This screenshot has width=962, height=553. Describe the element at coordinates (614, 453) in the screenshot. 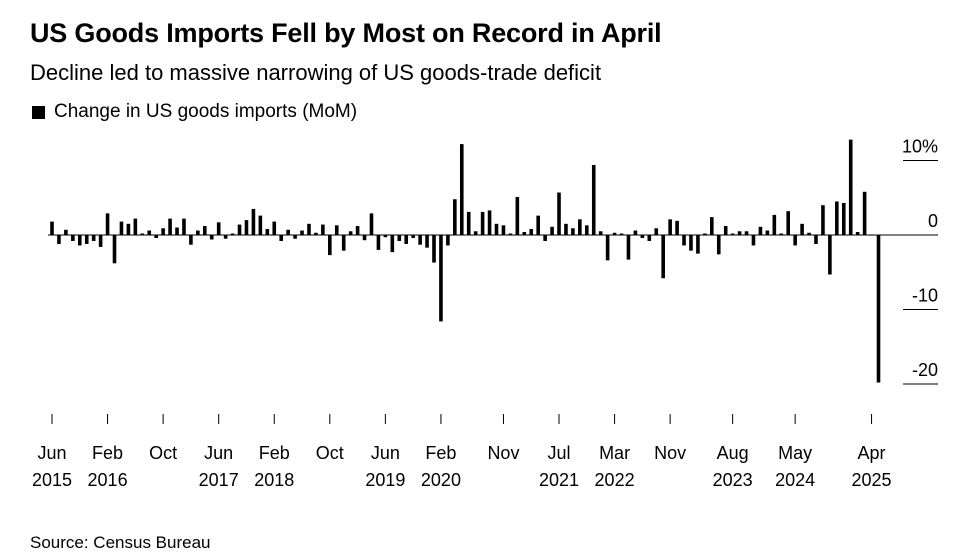

I see `x-tick-label-month: Mar` at that location.